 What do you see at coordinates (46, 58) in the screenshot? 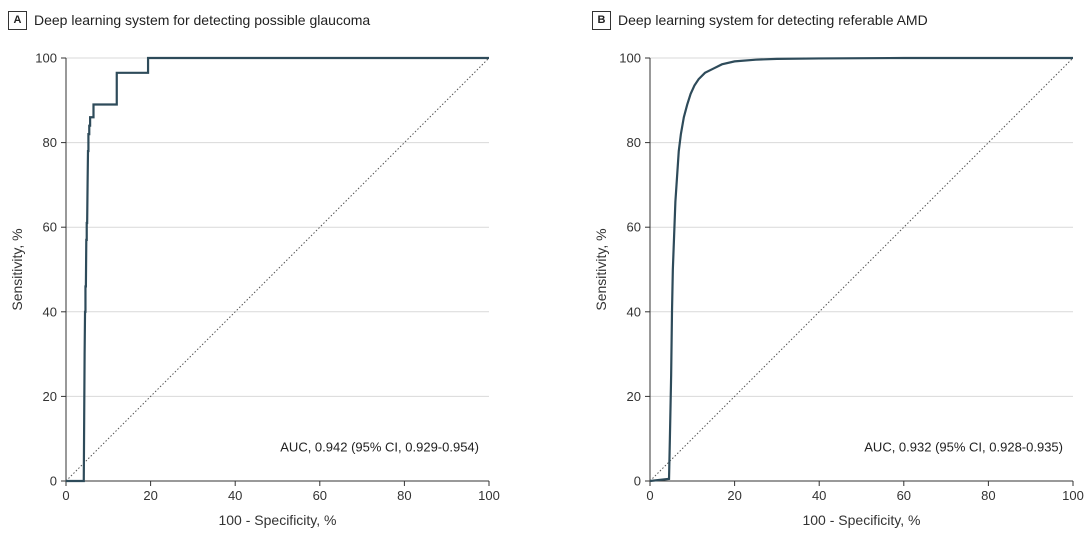
I see `chart-a-y-tick-label-100: 100` at bounding box center [46, 58].